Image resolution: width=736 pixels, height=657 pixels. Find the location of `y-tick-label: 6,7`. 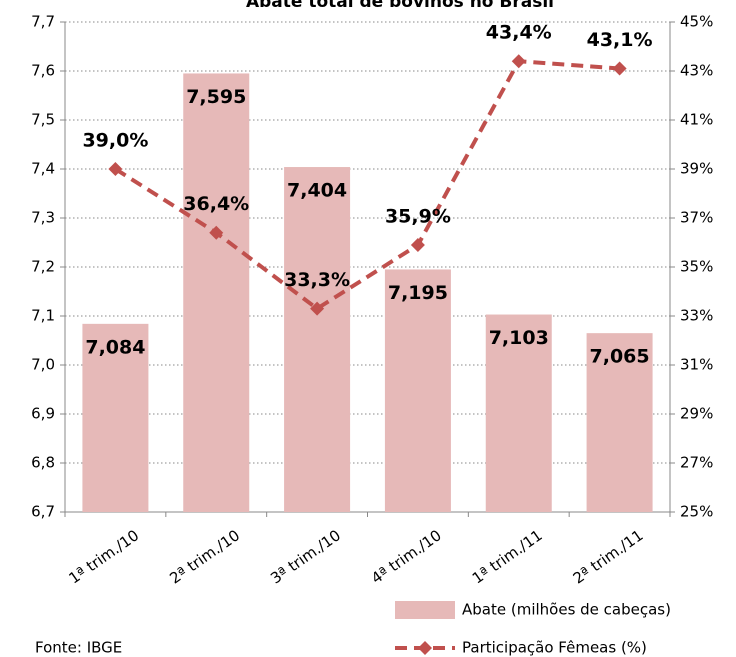

y-tick-label: 6,7 is located at coordinates (43, 512).